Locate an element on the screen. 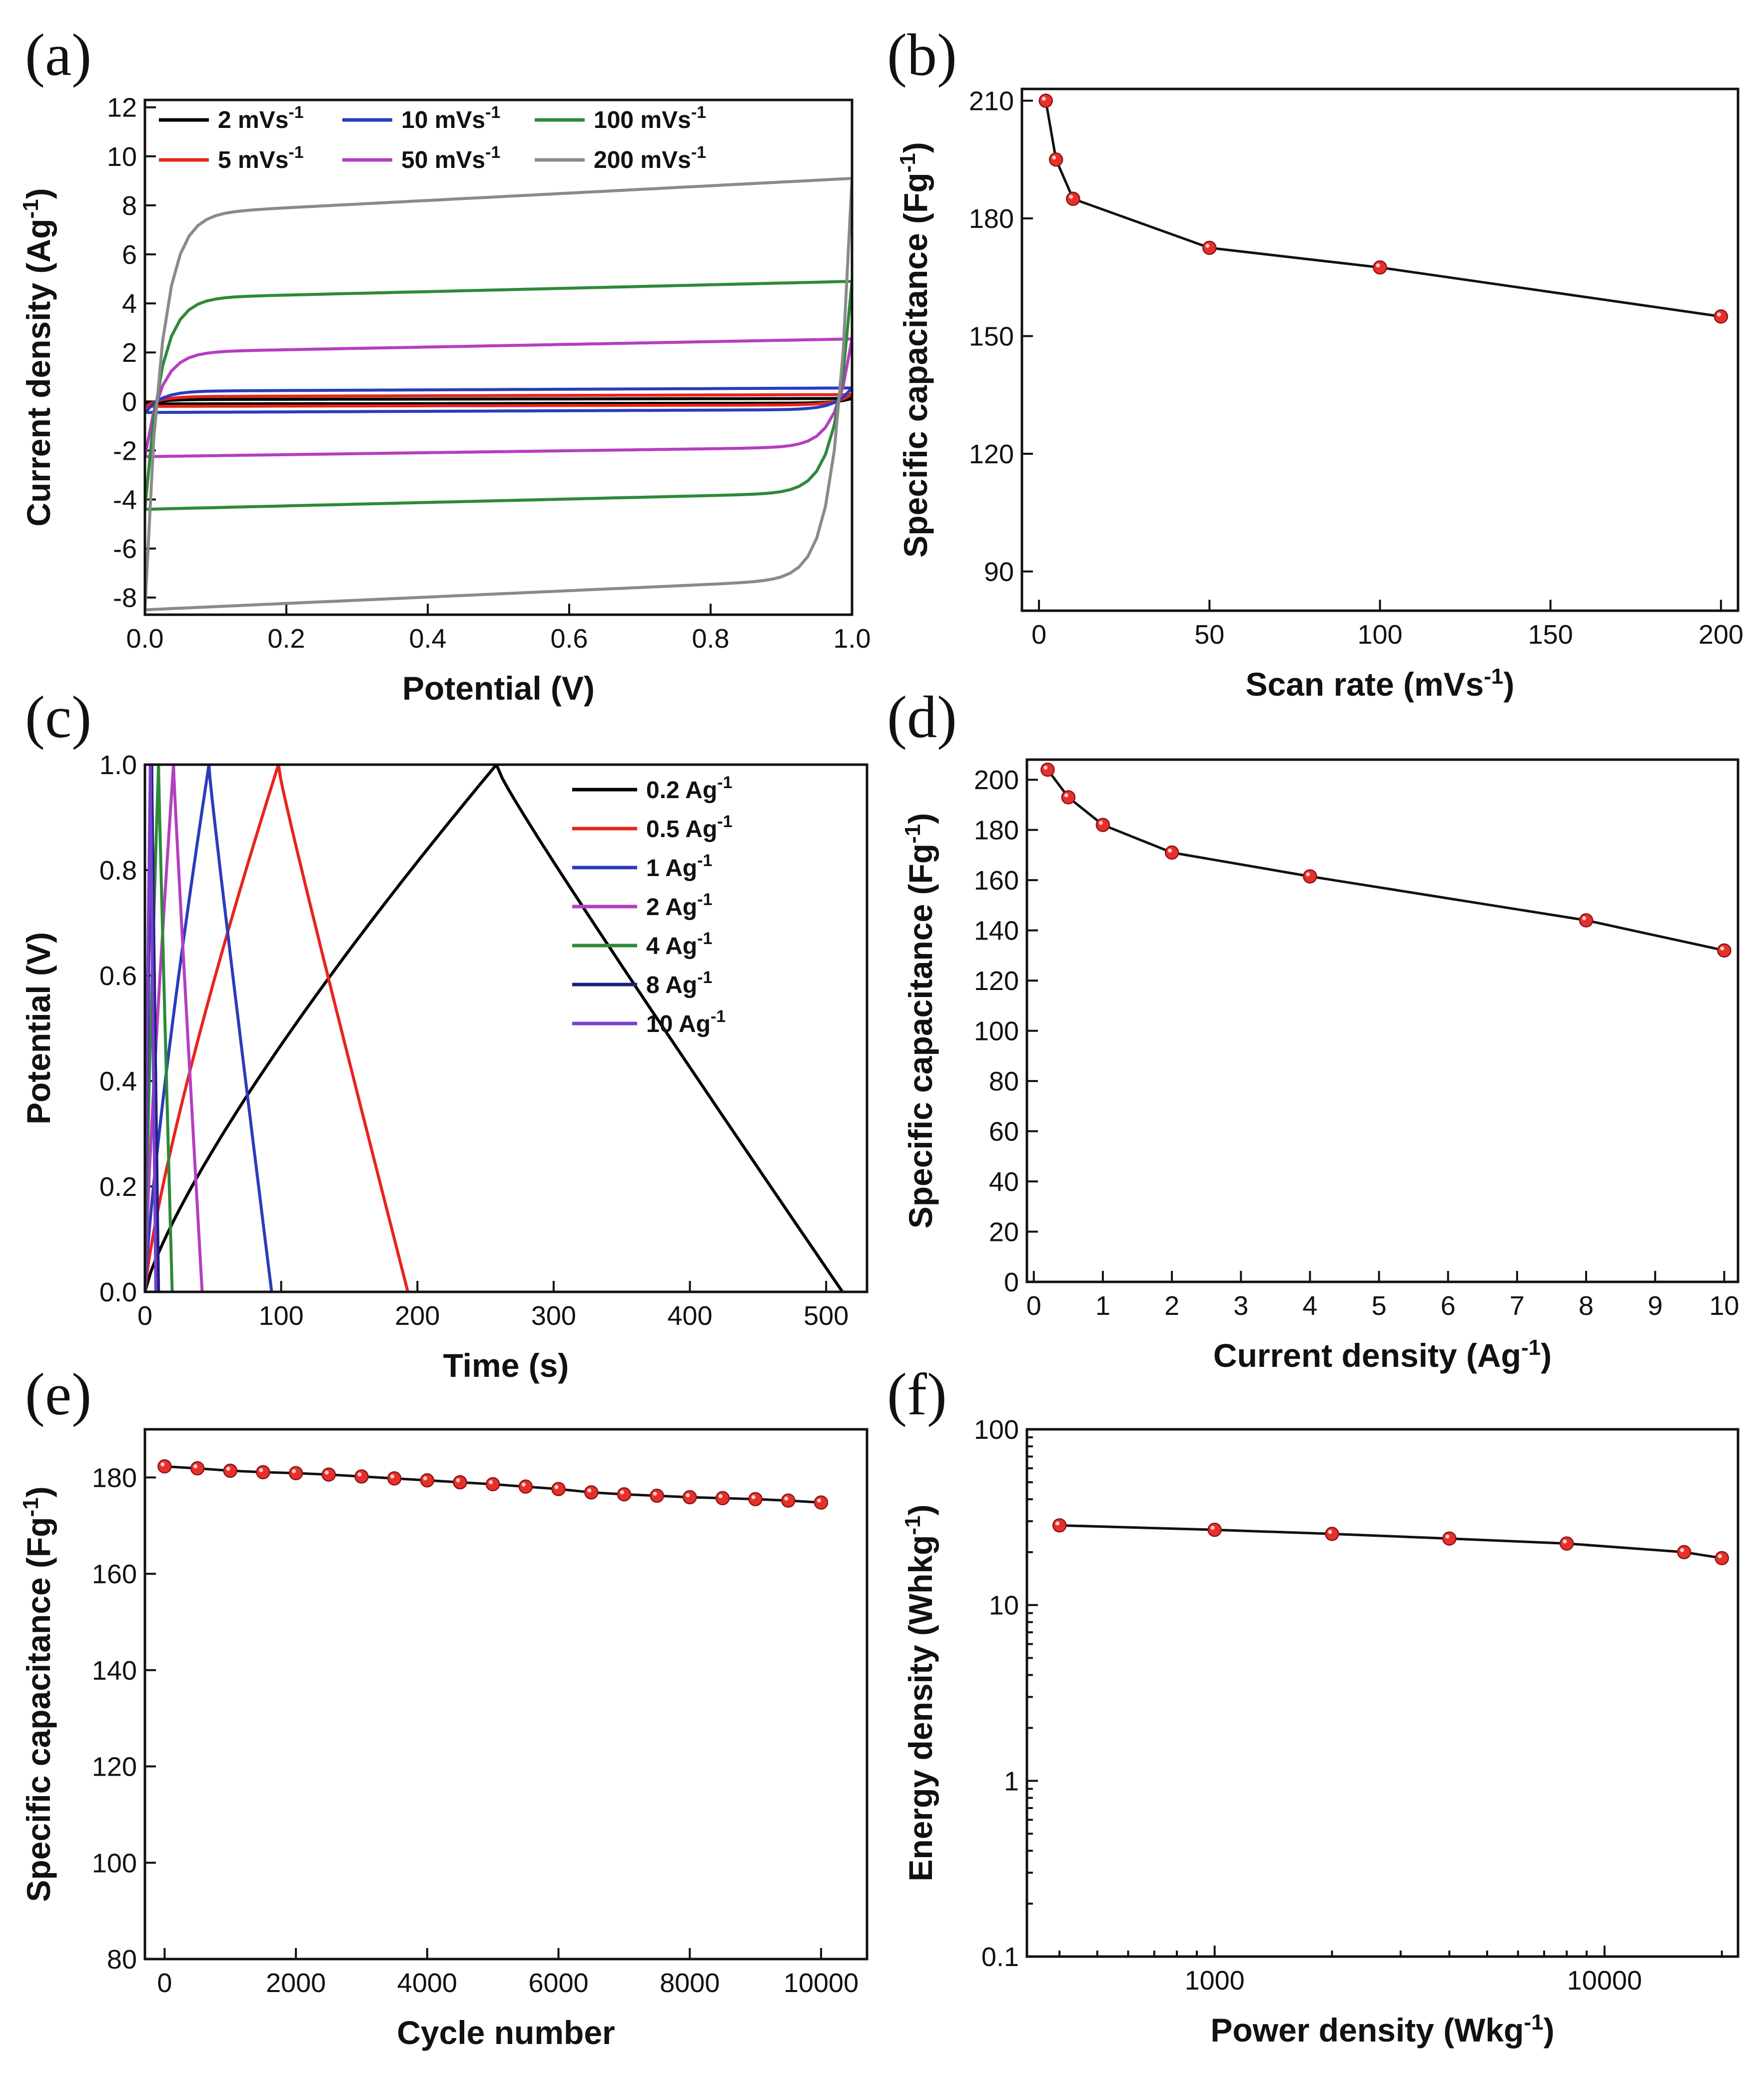 Image resolution: width=1764 pixels, height=2080 pixels. y-tick-label: 0.0 is located at coordinates (118, 1292).